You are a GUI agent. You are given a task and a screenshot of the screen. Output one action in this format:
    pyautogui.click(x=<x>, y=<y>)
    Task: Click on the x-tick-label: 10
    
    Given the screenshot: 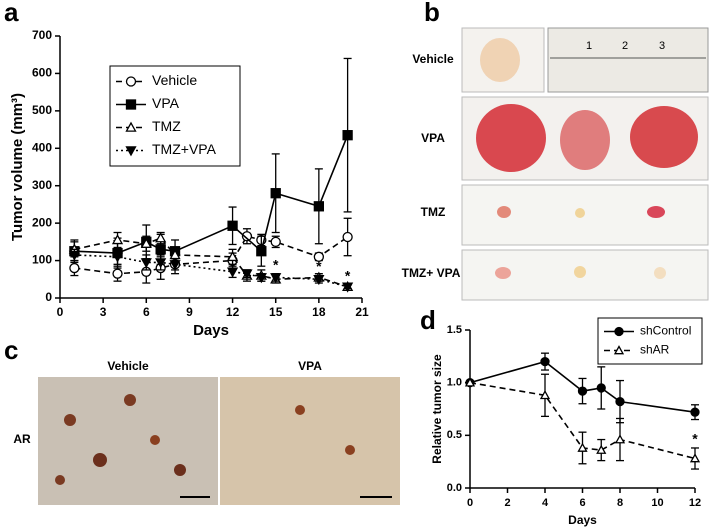 What is the action you would take?
    pyautogui.click(x=657, y=503)
    